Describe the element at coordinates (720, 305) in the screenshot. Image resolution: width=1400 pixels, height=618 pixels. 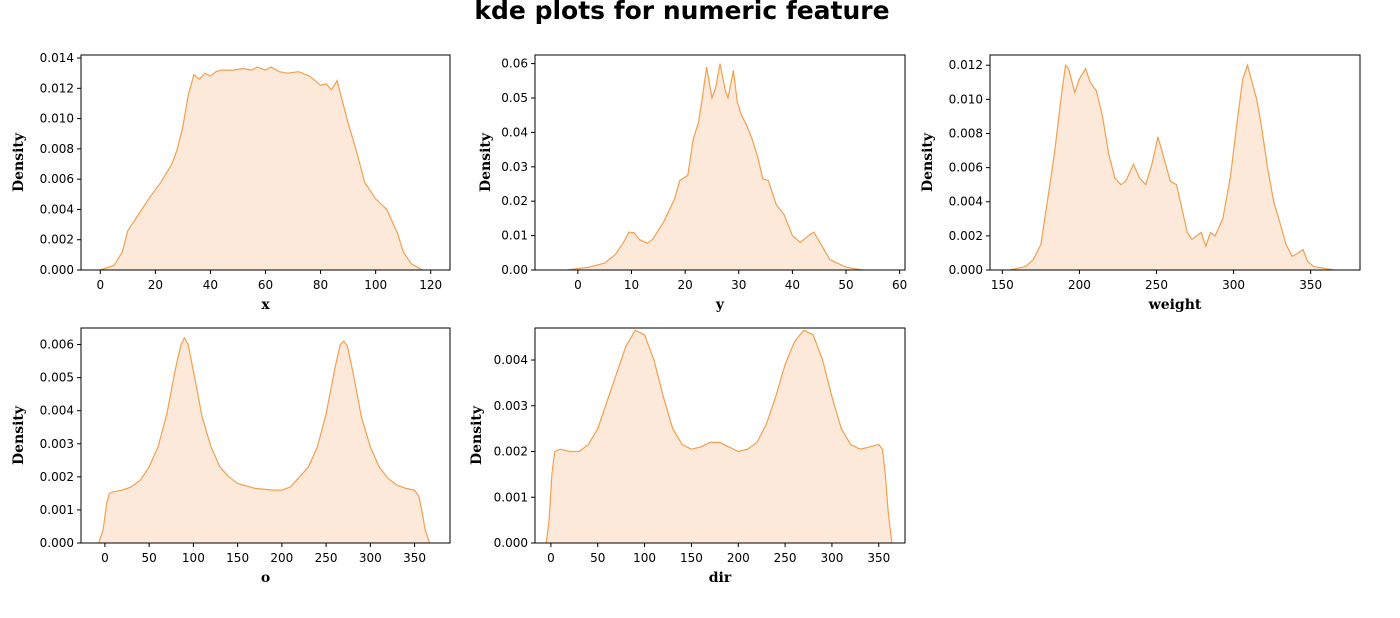
I see `x-axis-label: y` at that location.